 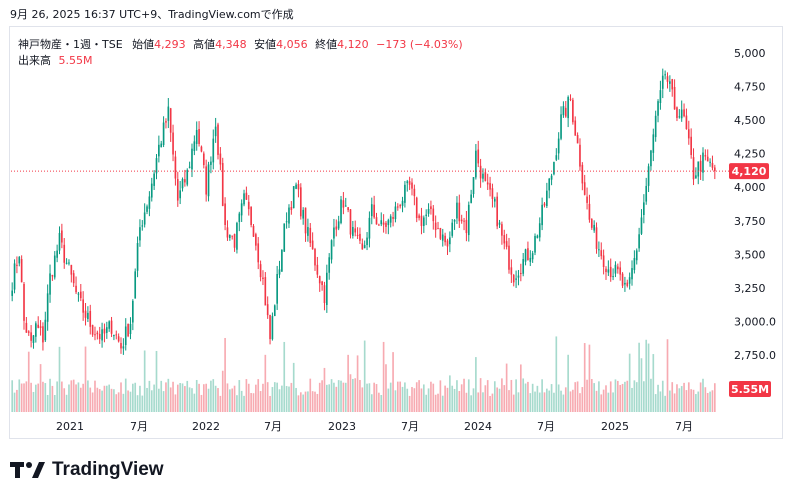 What do you see at coordinates (87, 470) in the screenshot?
I see `tradingview-logo: TradingView` at bounding box center [87, 470].